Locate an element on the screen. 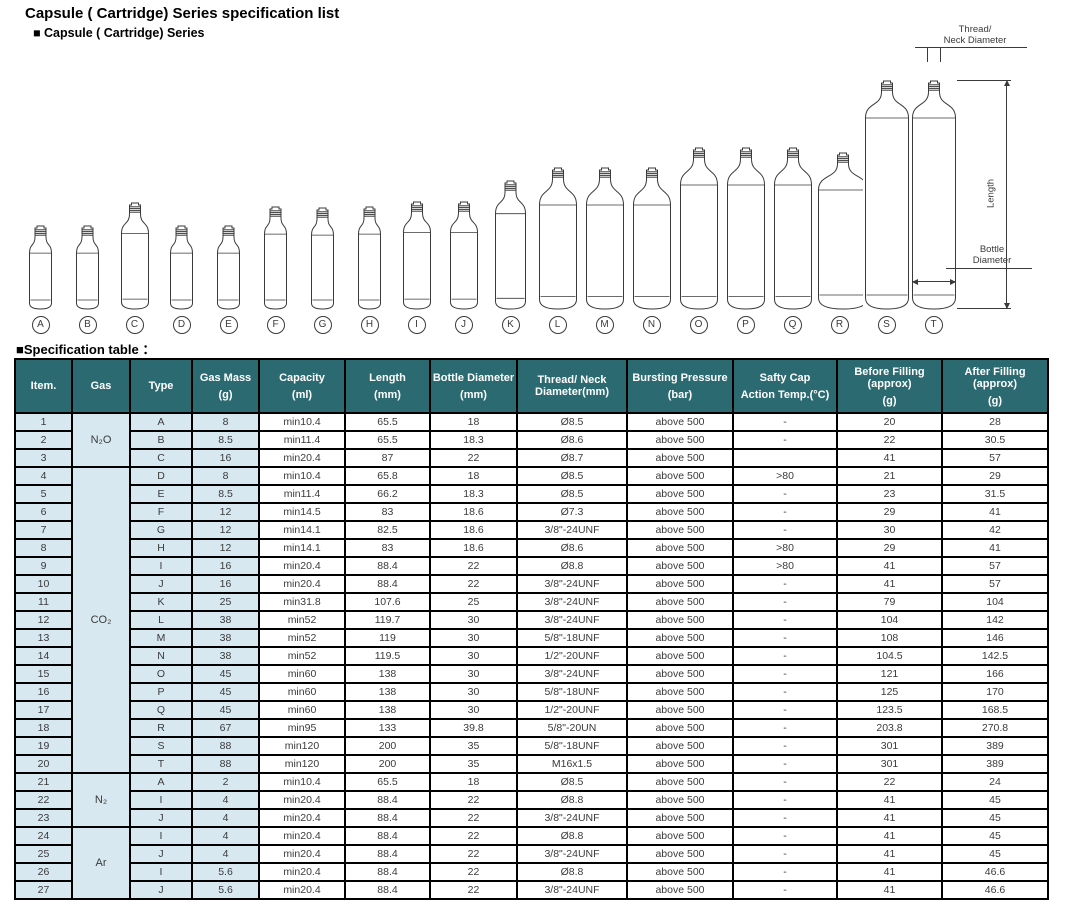 The image size is (1066, 921). gas-mass-cell: 45 is located at coordinates (225, 710).